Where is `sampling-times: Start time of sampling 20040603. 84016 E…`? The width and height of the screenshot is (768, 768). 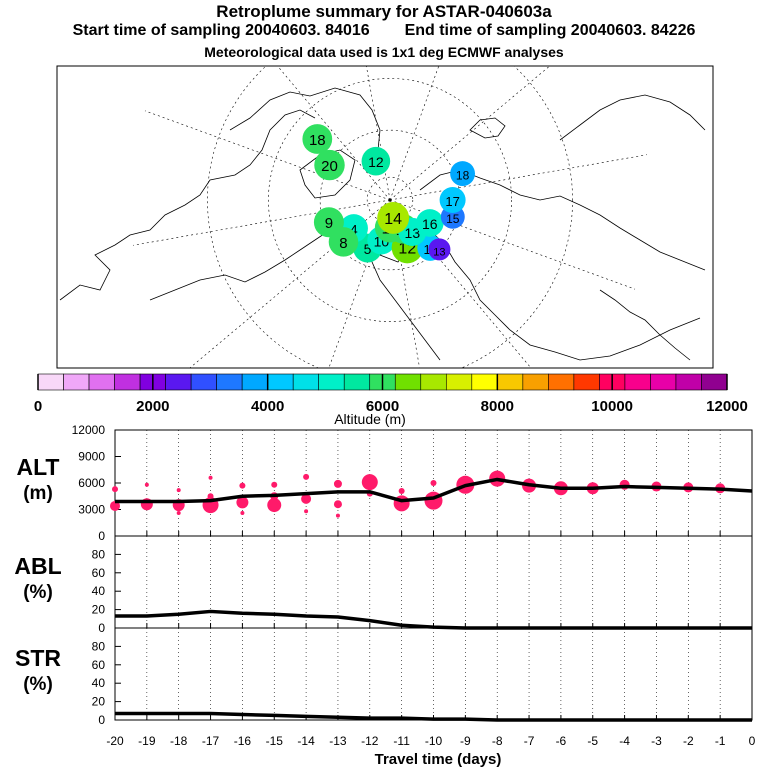 sampling-times: Start time of sampling 20040603. 84016 E… is located at coordinates (384, 31).